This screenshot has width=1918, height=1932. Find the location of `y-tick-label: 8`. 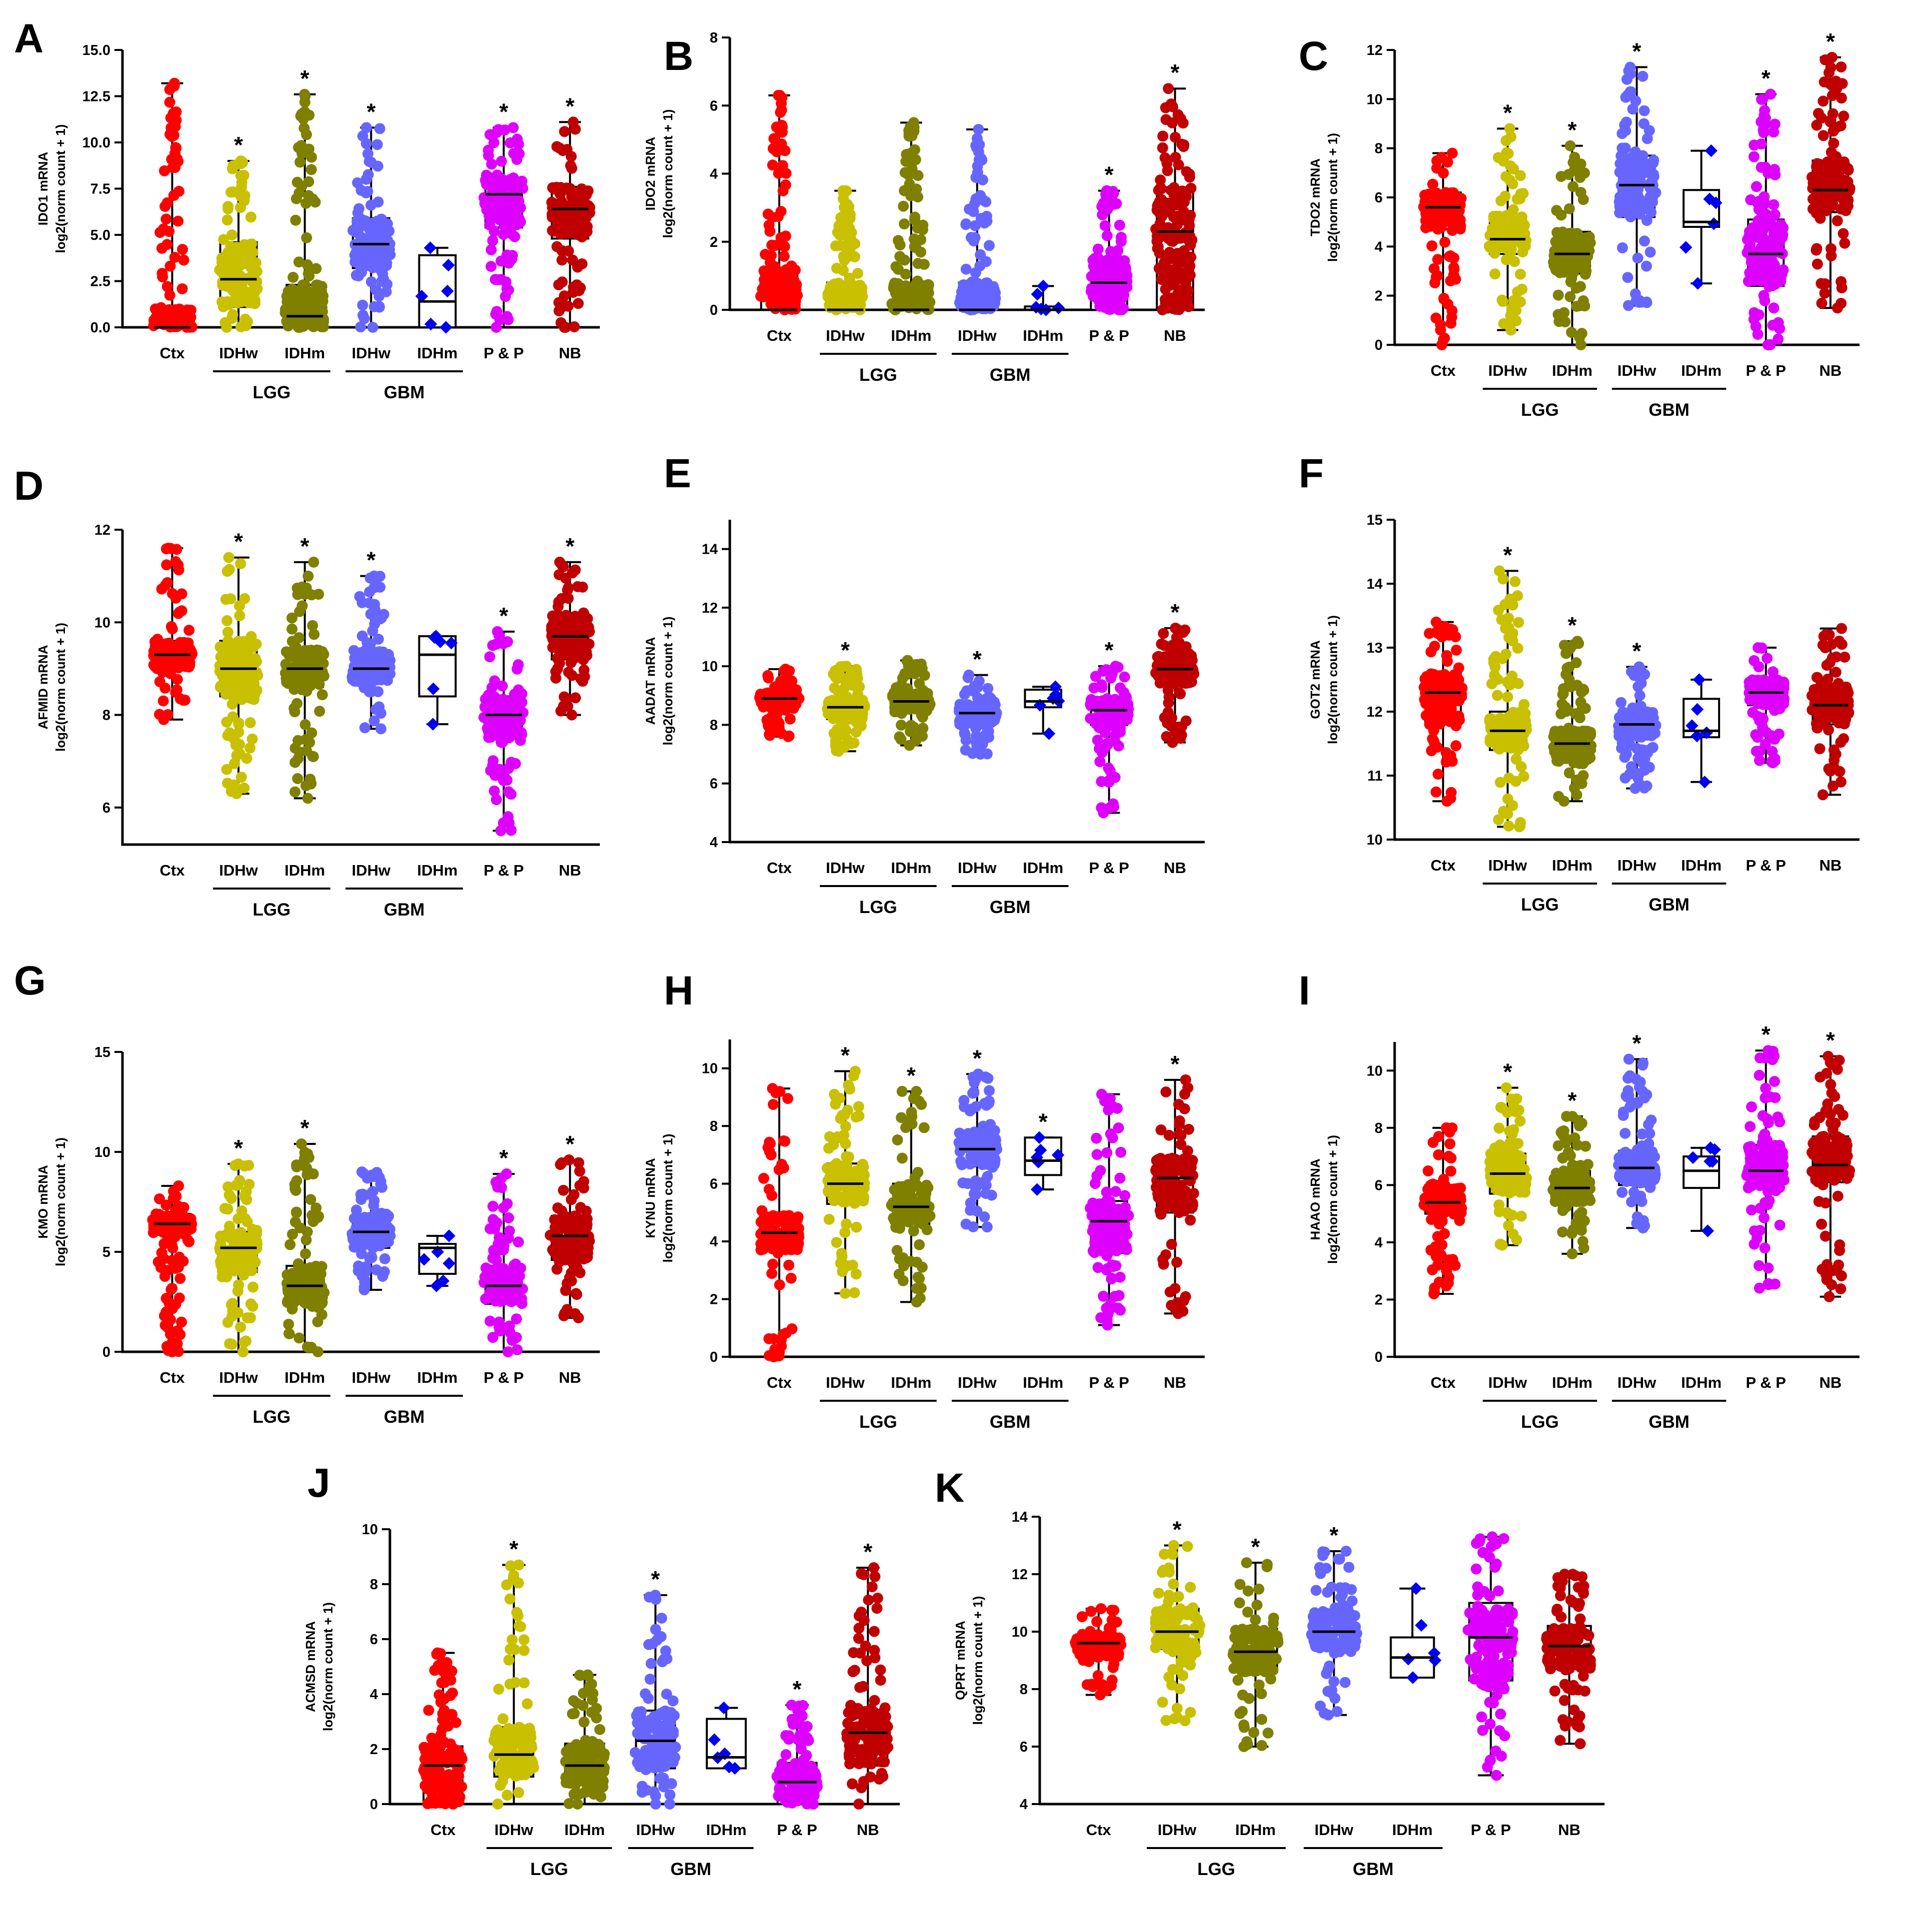

y-tick-label: 8 is located at coordinates (714, 38).